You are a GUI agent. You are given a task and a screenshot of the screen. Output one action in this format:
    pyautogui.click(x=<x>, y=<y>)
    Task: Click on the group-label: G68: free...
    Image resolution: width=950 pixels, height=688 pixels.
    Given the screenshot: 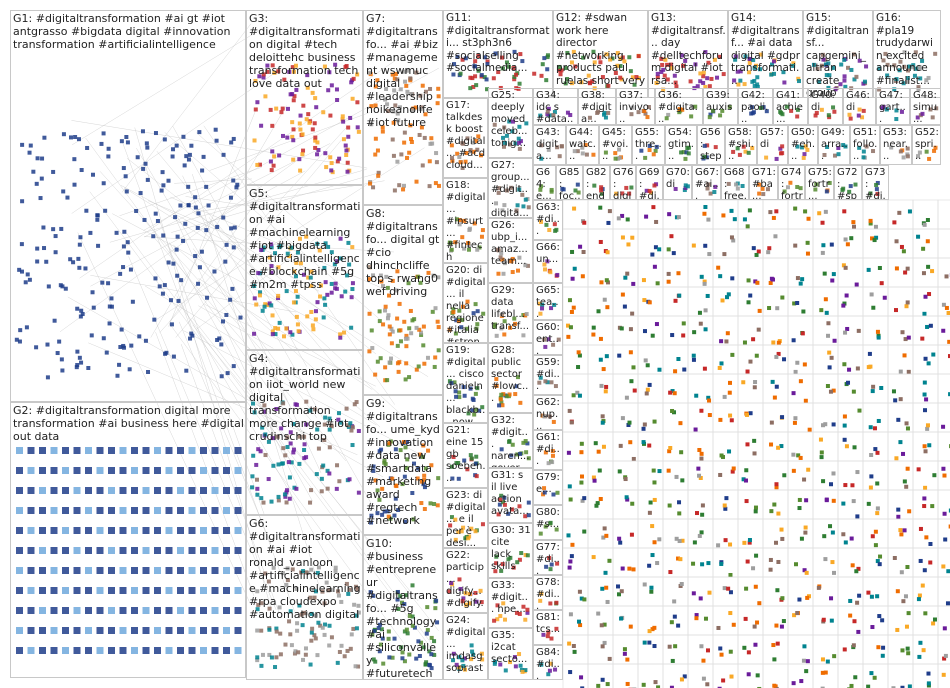 What is the action you would take?
    pyautogui.click(x=735, y=183)
    